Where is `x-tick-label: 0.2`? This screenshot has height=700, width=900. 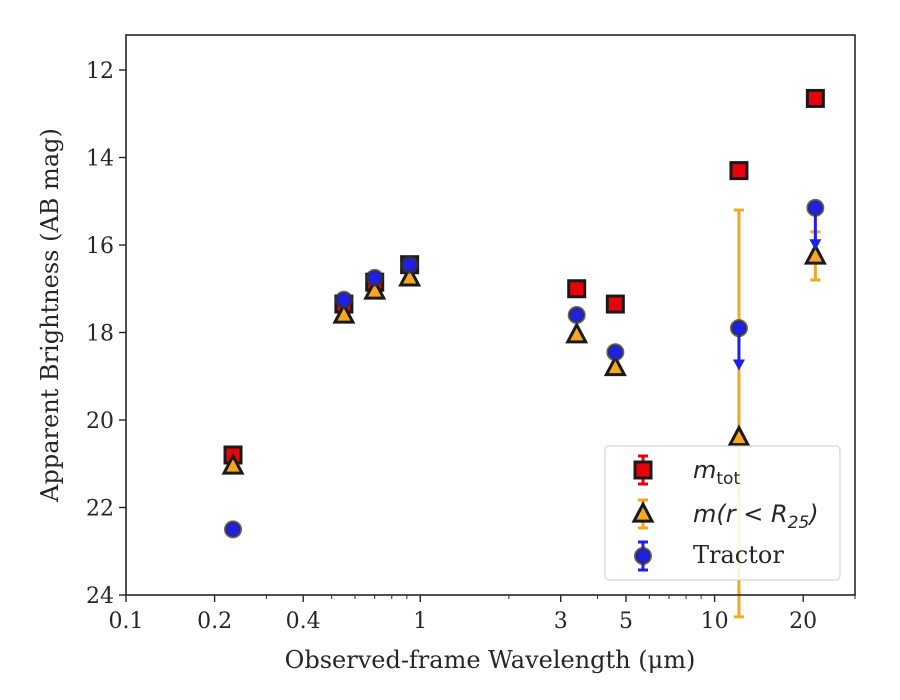
x-tick-label: 0.2 is located at coordinates (214, 621).